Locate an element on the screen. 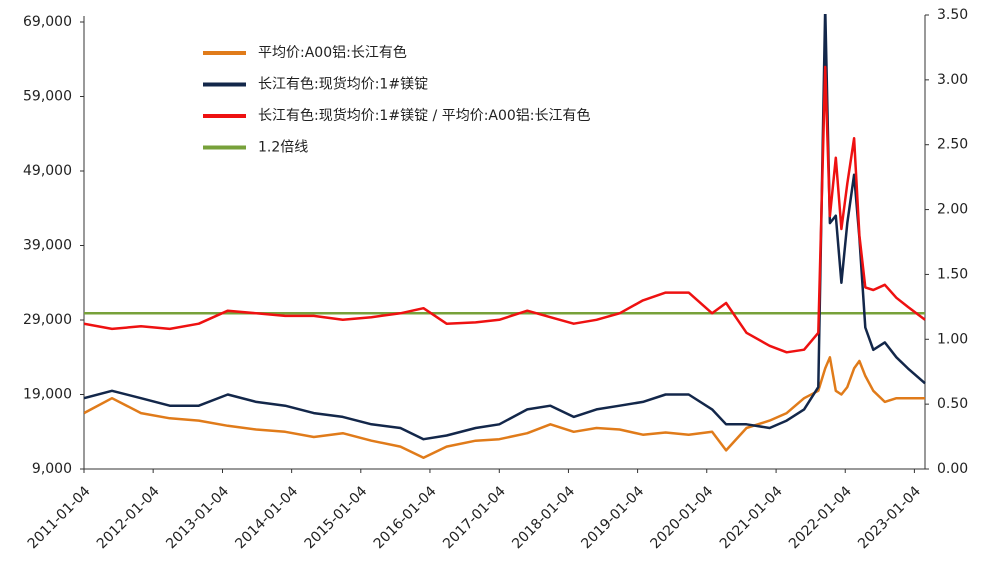  y-tick-label: 29,000 is located at coordinates (47, 320).